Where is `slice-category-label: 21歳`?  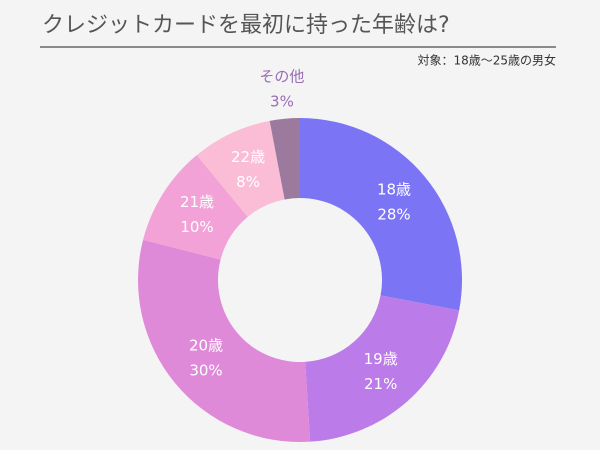
slice-category-label: 21歳 is located at coordinates (197, 202).